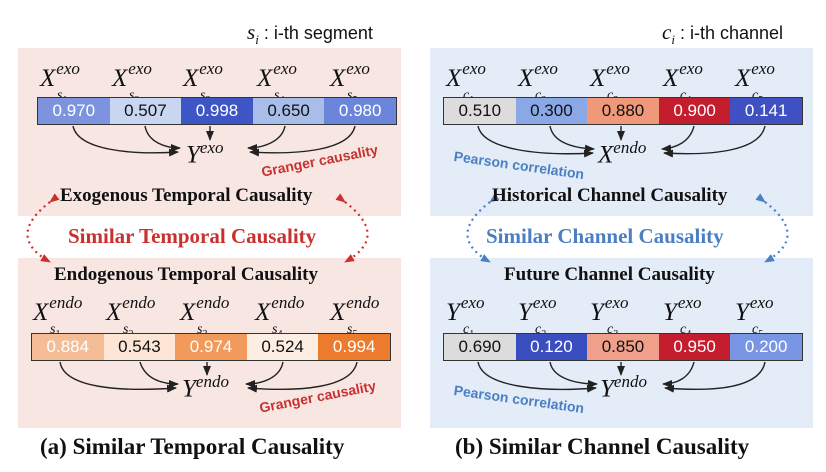 Image resolution: width=826 pixels, height=472 pixels. I want to click on left-top-value-cell-1: 0.970, so click(74, 111).